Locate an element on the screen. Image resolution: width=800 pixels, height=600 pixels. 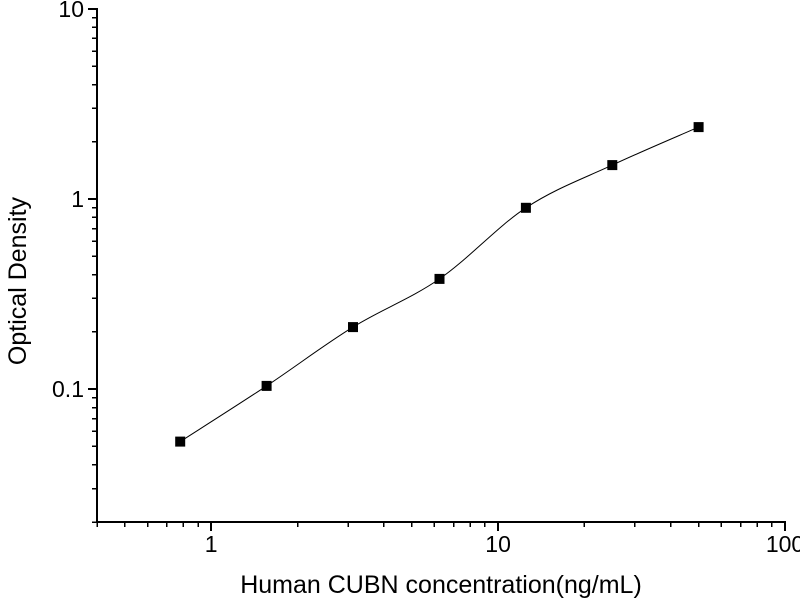
x-tick-label: 1 is located at coordinates (211, 544).